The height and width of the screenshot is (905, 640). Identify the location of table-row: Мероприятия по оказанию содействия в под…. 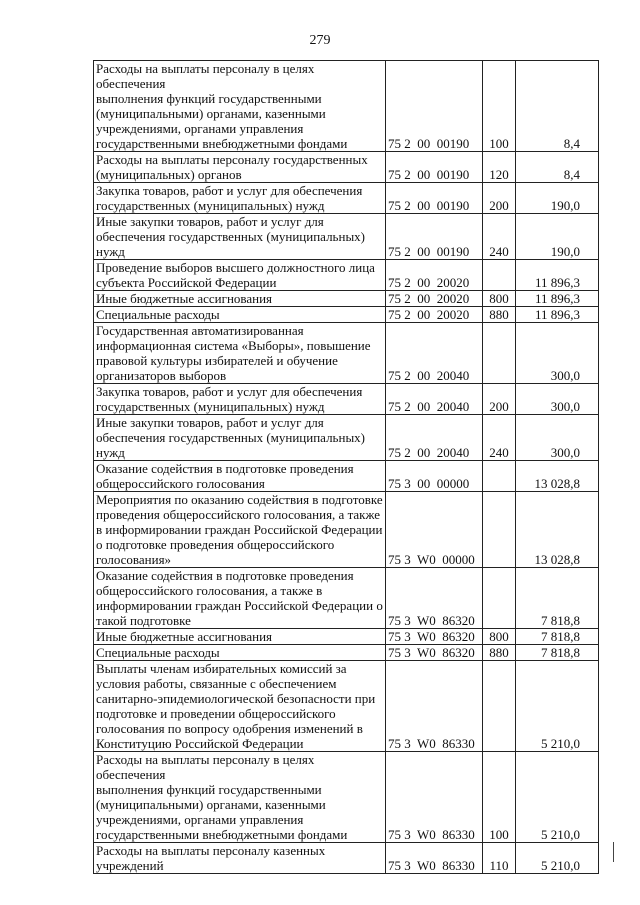
(346, 529).